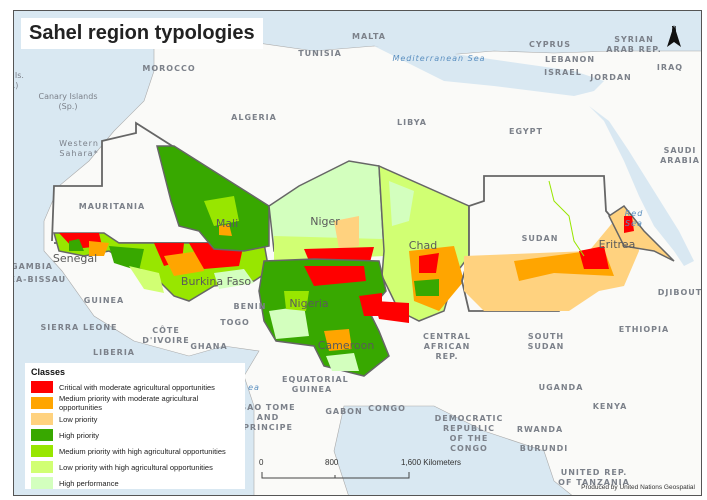  What do you see at coordinates (447, 346) in the screenshot?
I see `label-central-african-rep: CENTRAL AFRICAN REP.` at bounding box center [447, 346].